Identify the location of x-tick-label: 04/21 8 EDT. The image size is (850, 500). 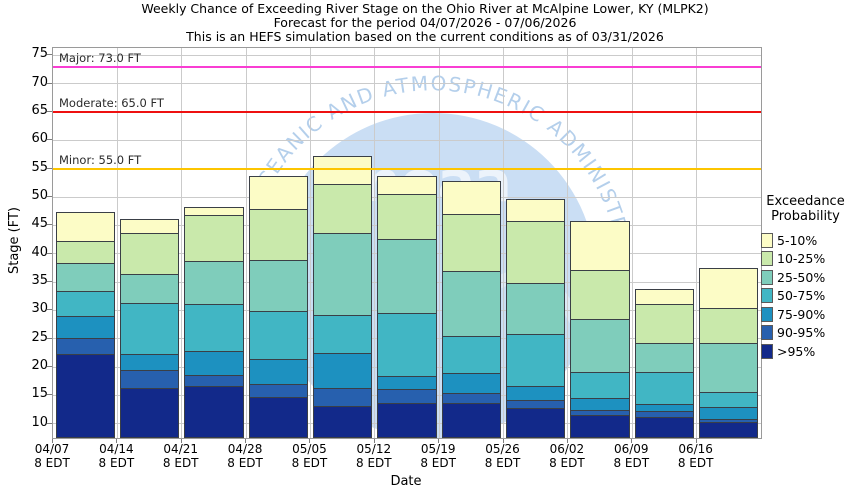
(181, 456).